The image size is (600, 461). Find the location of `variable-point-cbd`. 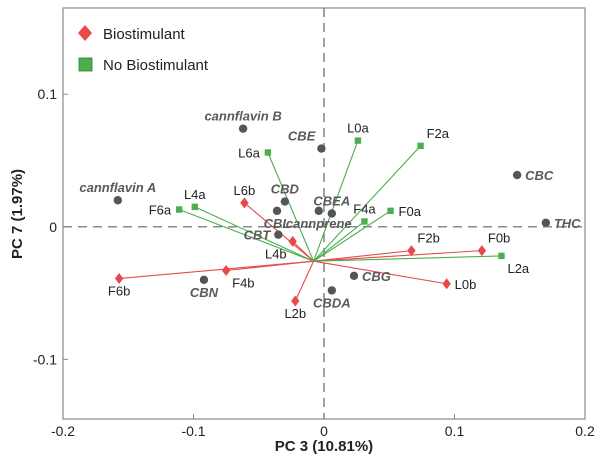

variable-point-cbd is located at coordinates (285, 201).